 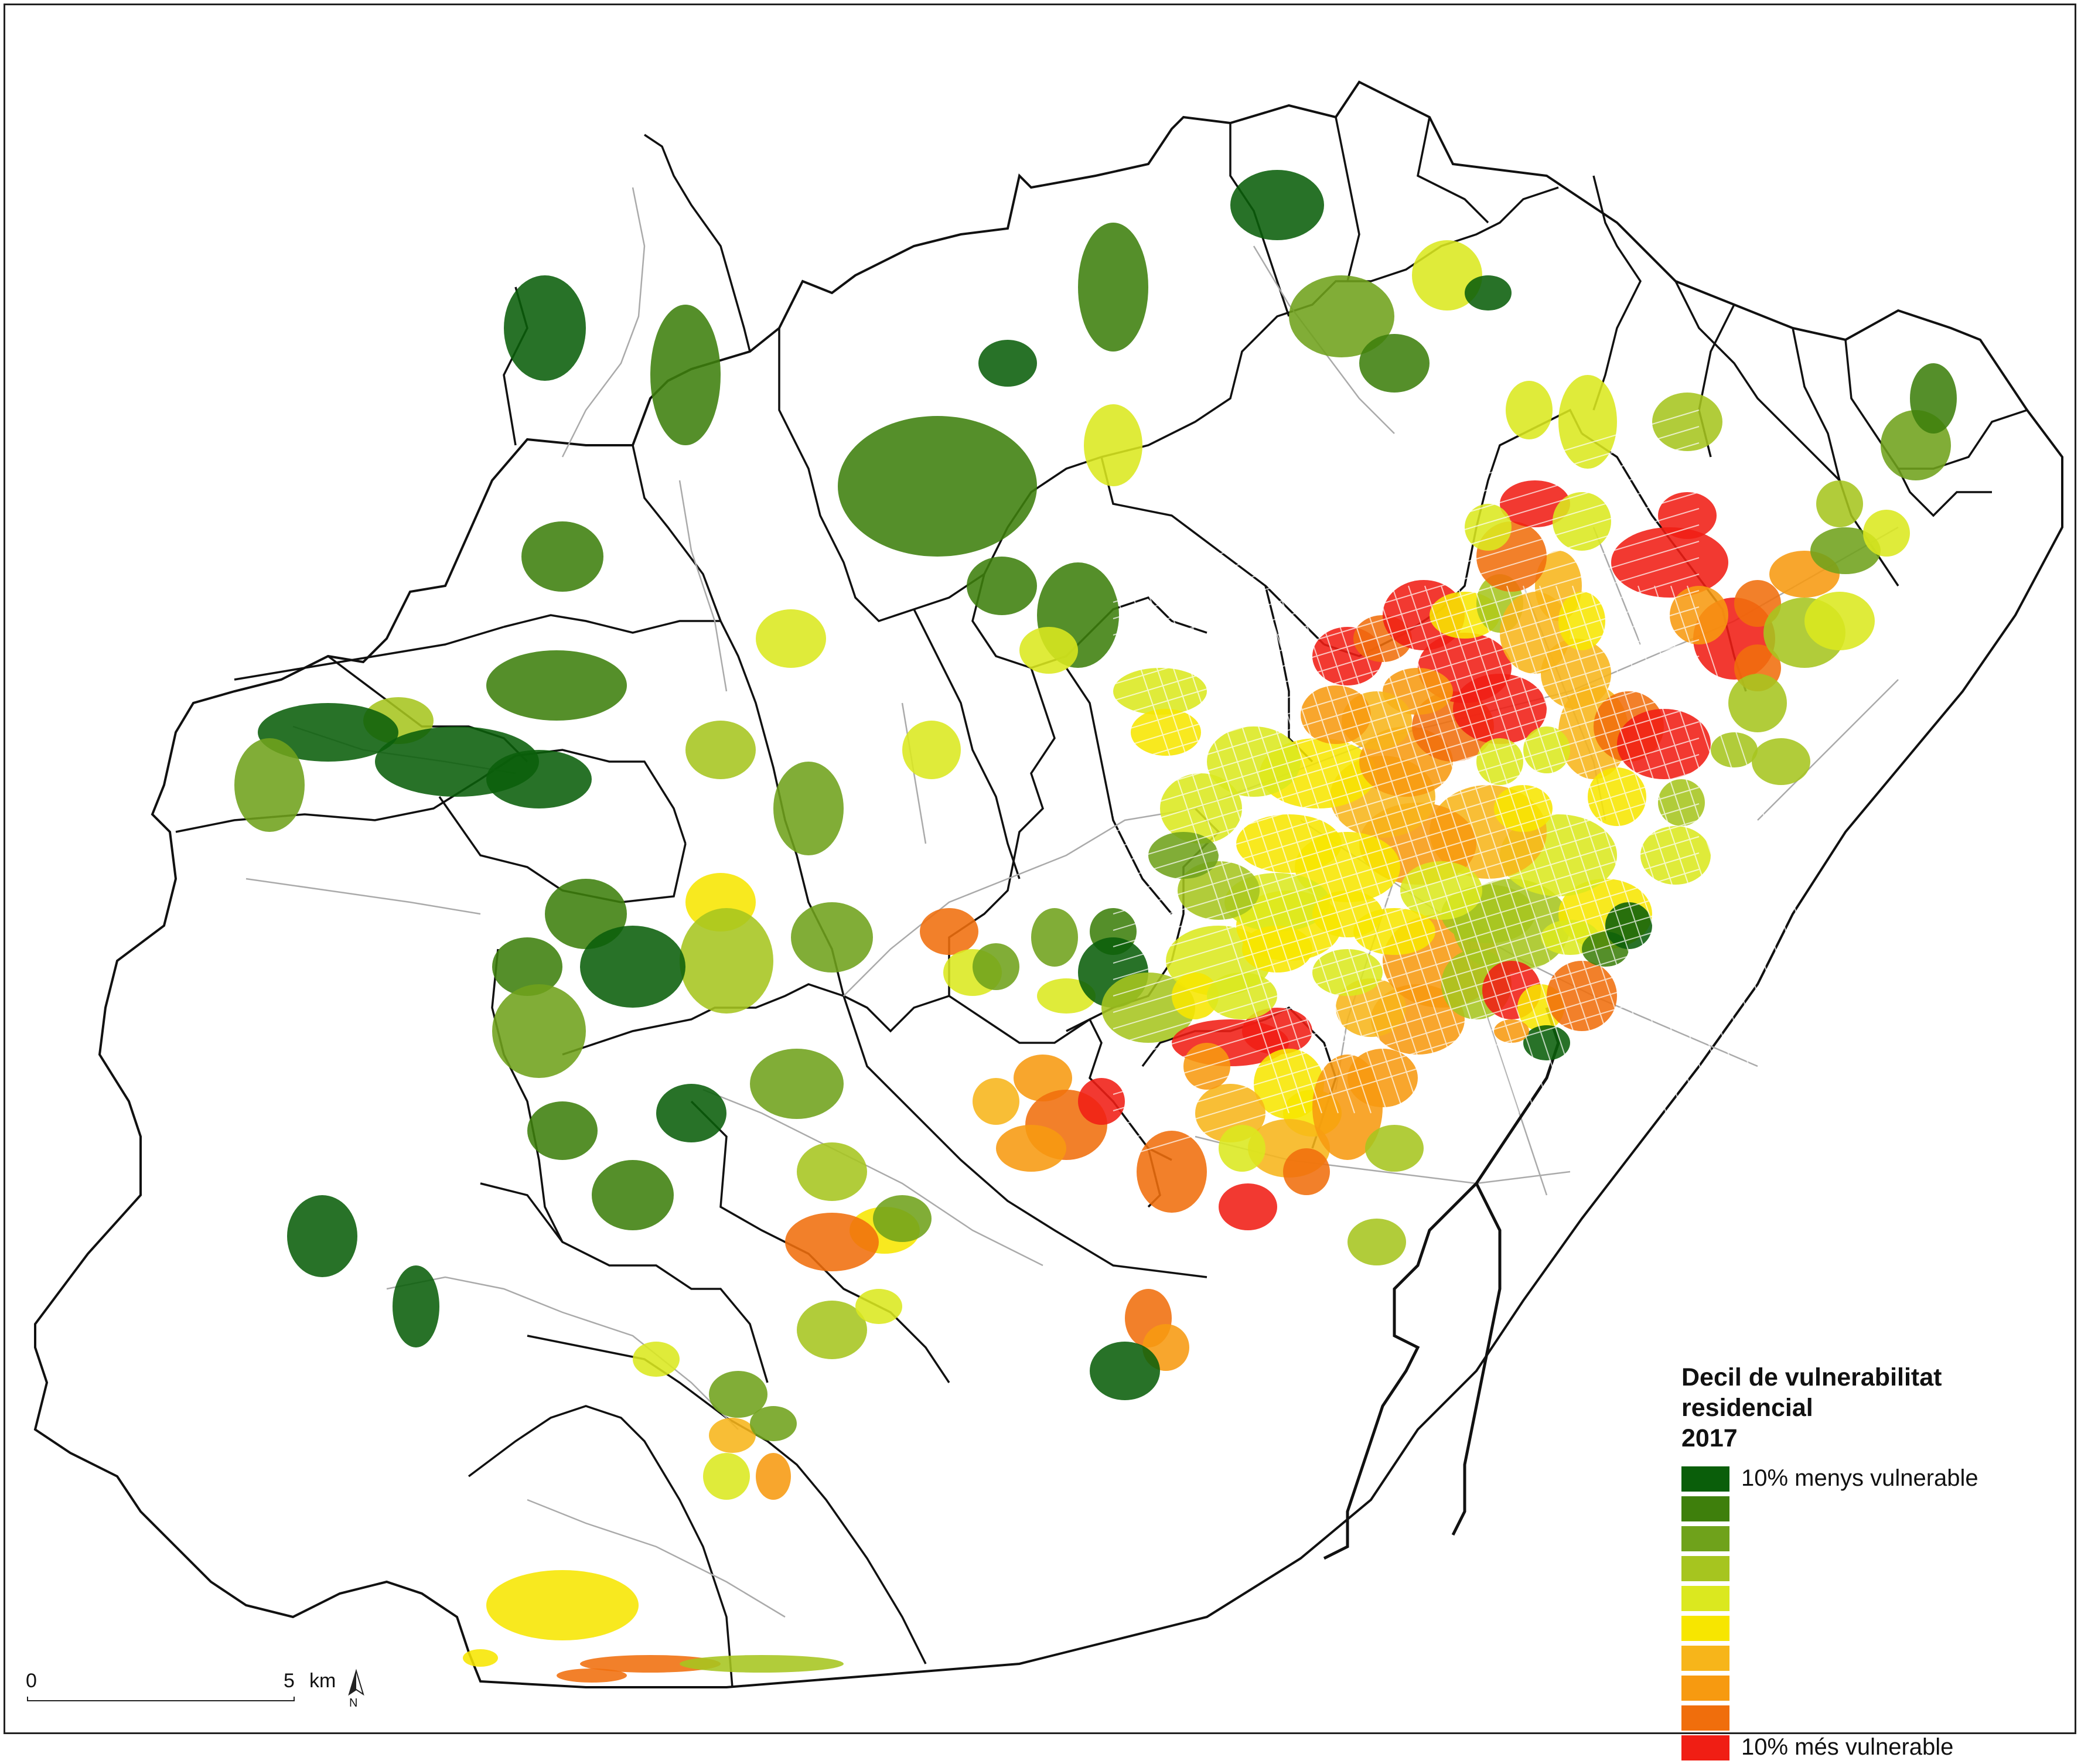 What do you see at coordinates (31, 1681) in the screenshot?
I see `scale-start-label: 0` at bounding box center [31, 1681].